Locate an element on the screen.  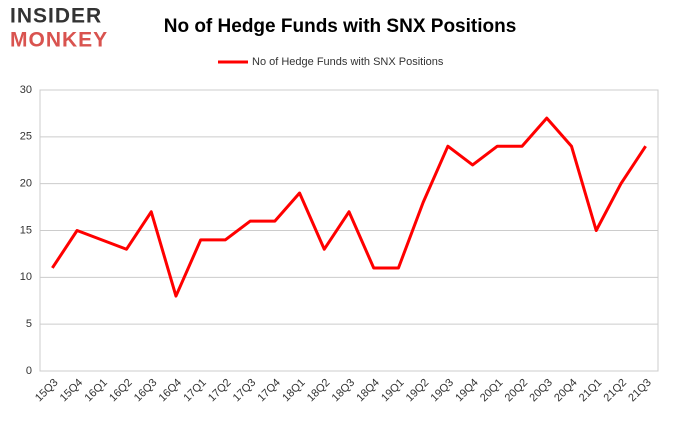
x-tick-label: 20Q1 is located at coordinates (492, 391).